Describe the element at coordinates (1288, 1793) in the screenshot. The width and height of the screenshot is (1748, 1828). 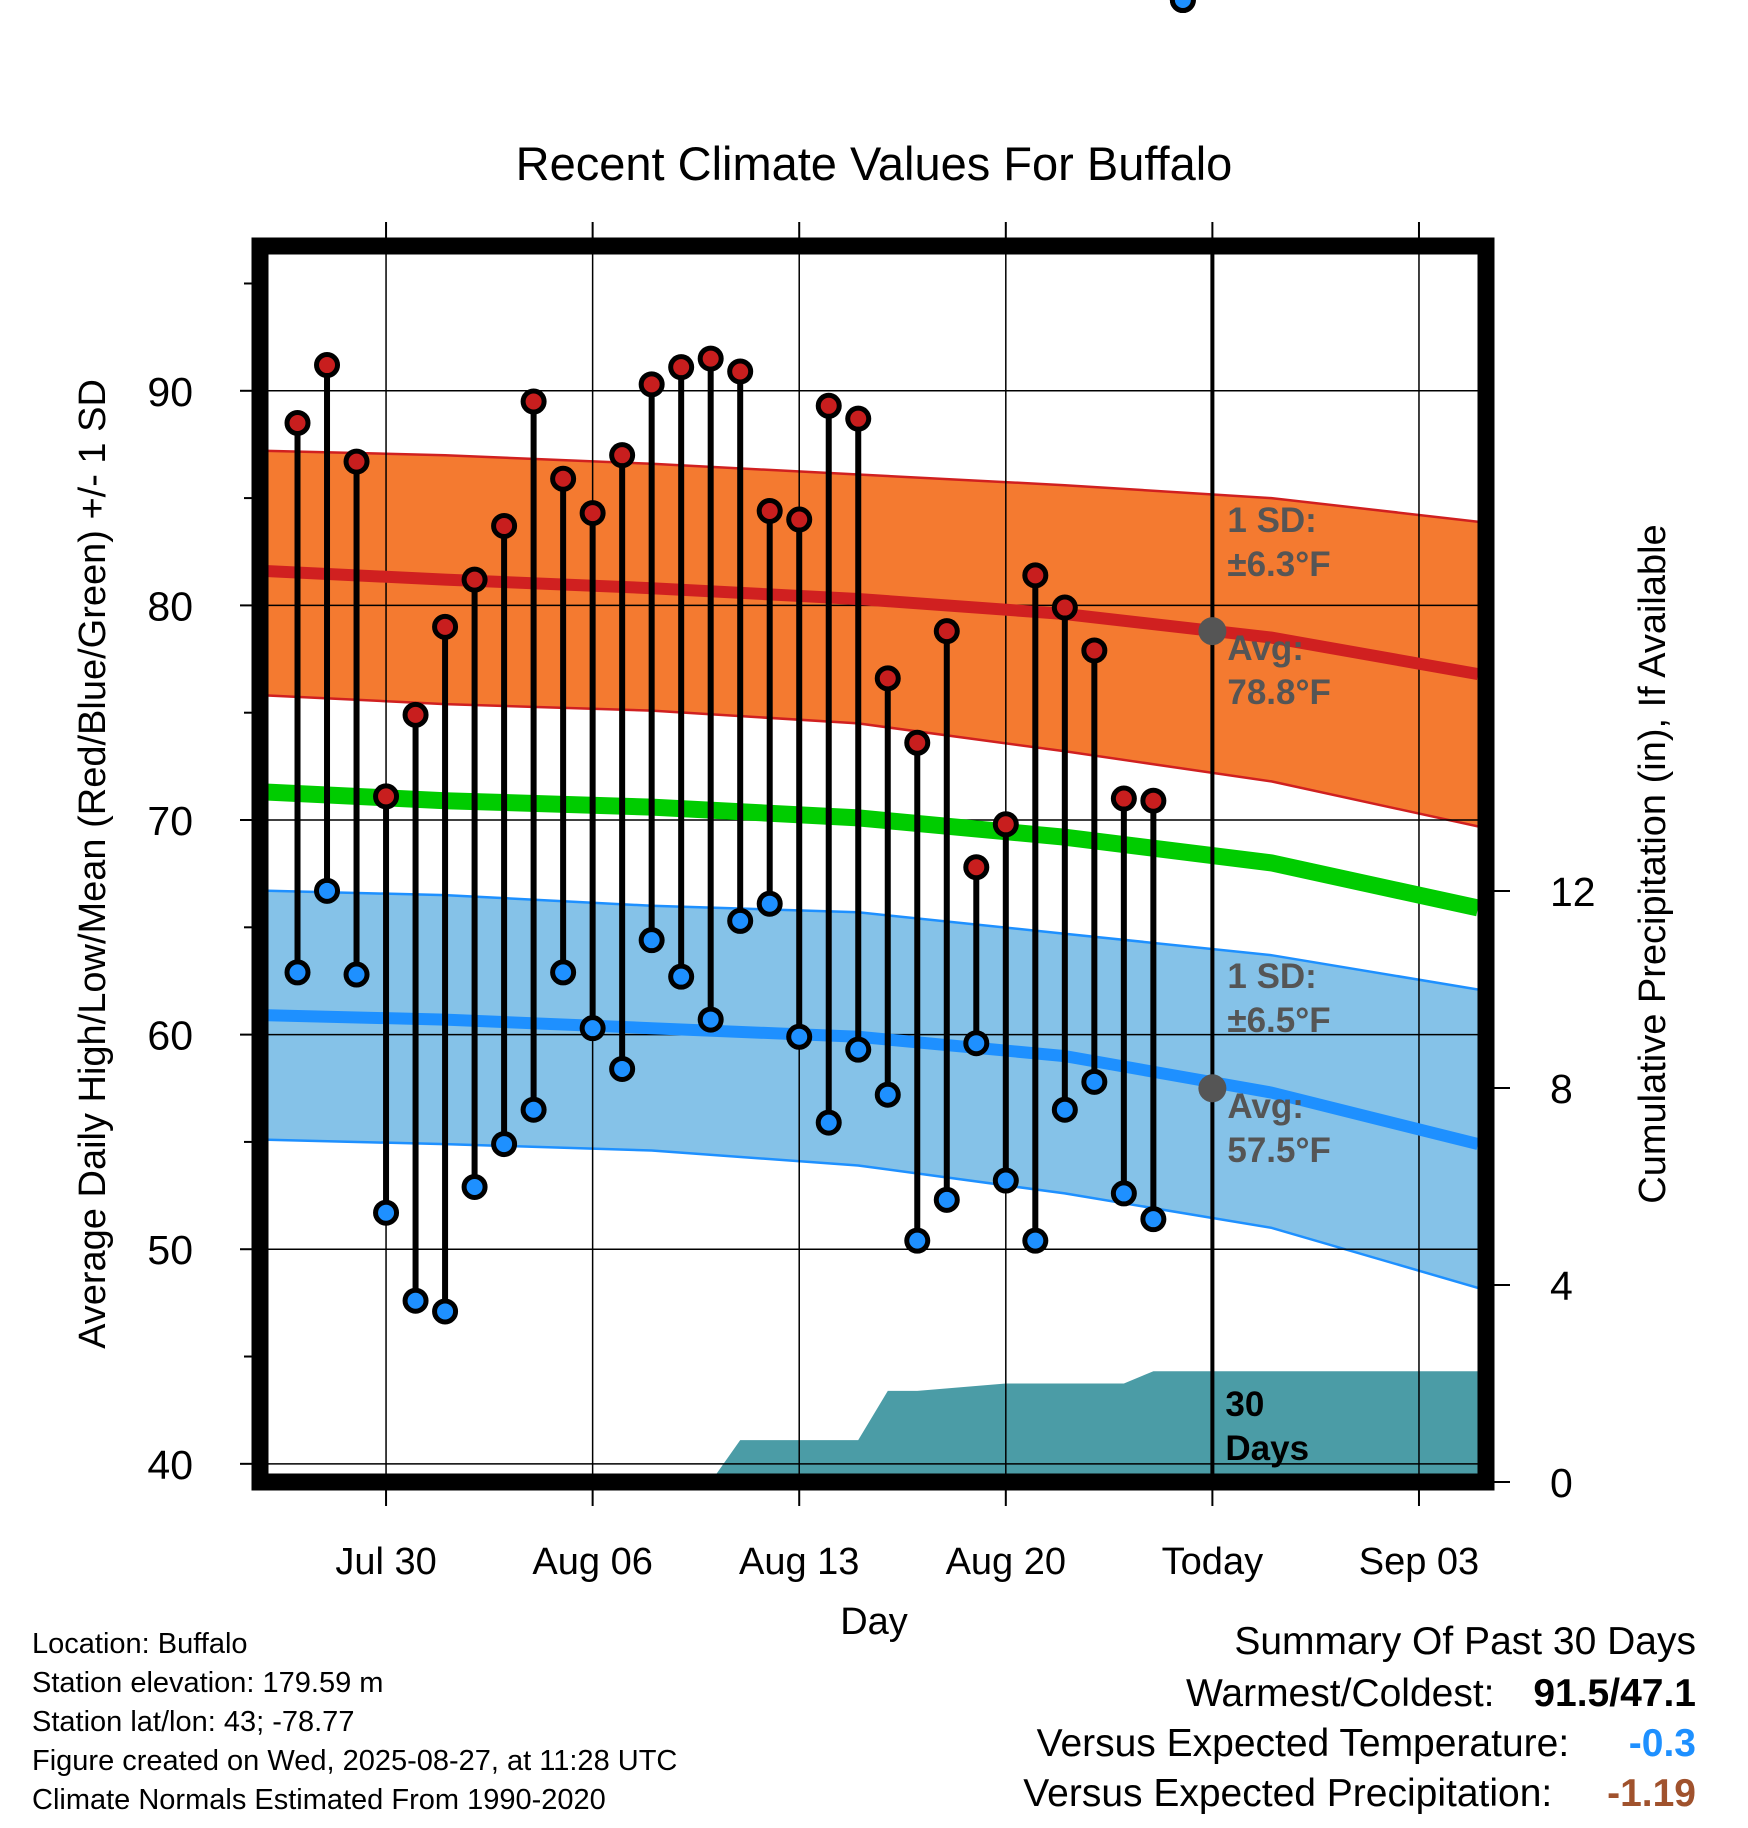
I see `precip-departure-label: Versus Expected Precipitation:` at that location.